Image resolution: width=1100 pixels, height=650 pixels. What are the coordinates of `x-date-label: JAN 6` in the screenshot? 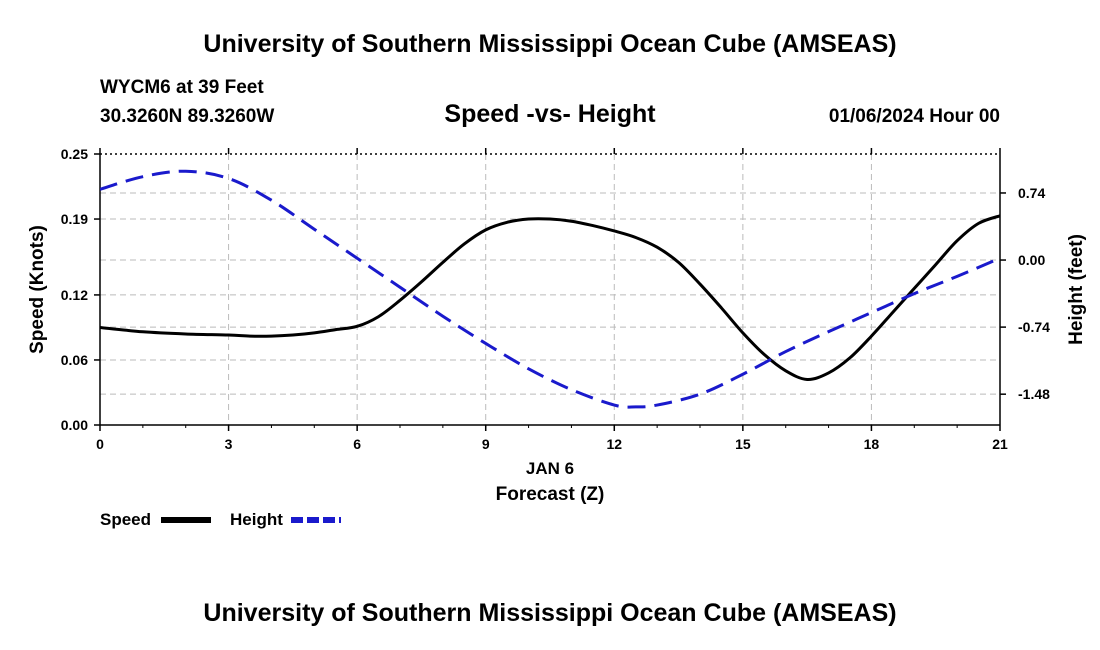 It's located at (550, 468).